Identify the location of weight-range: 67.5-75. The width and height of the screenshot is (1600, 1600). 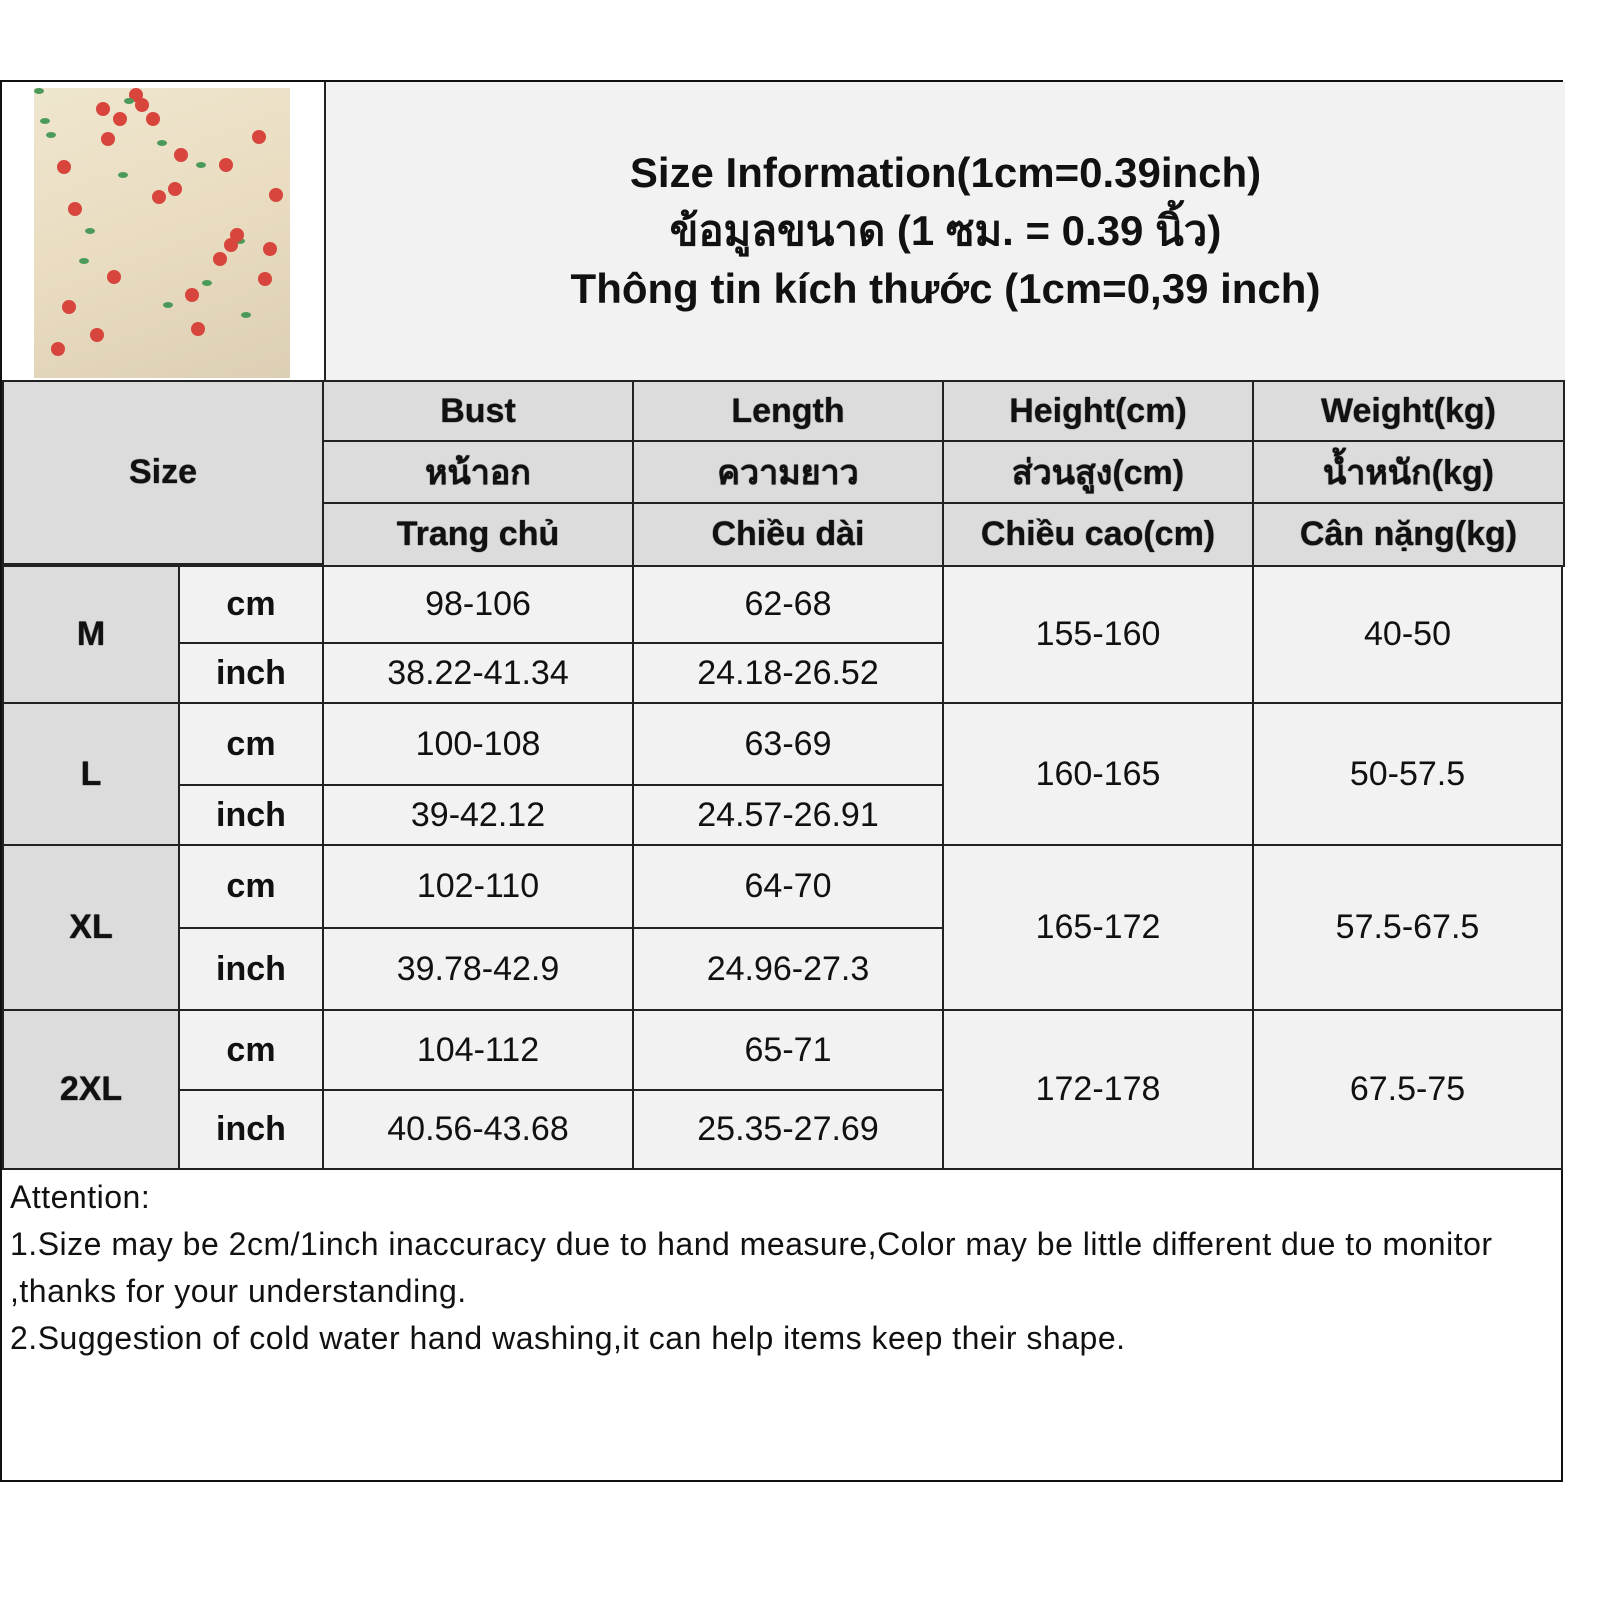
(1407, 1089).